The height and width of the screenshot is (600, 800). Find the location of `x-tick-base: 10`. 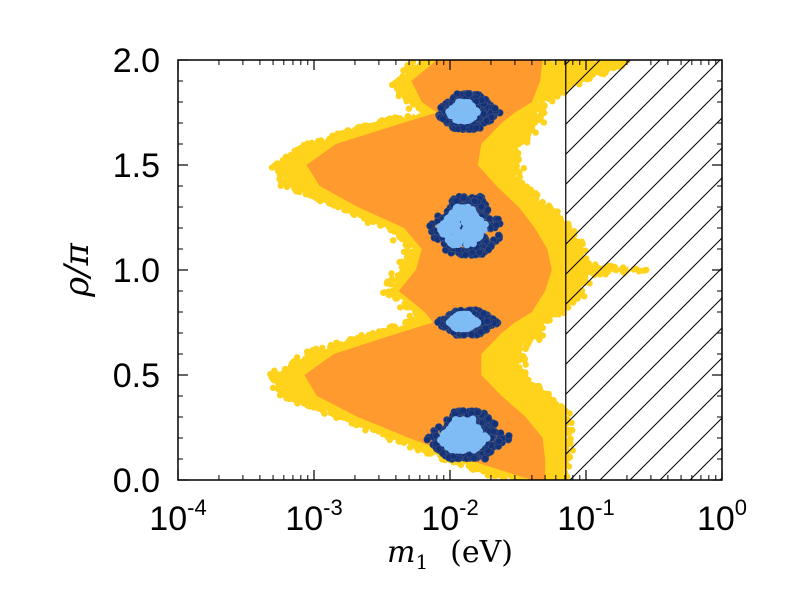

x-tick-base: 10 is located at coordinates (168, 519).